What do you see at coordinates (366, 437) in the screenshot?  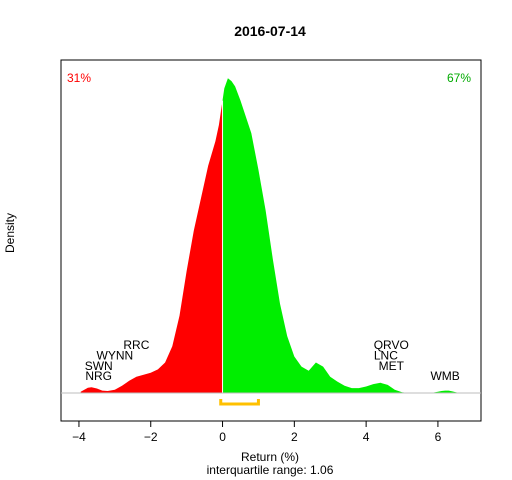 I see `x-tick-label: 4` at bounding box center [366, 437].